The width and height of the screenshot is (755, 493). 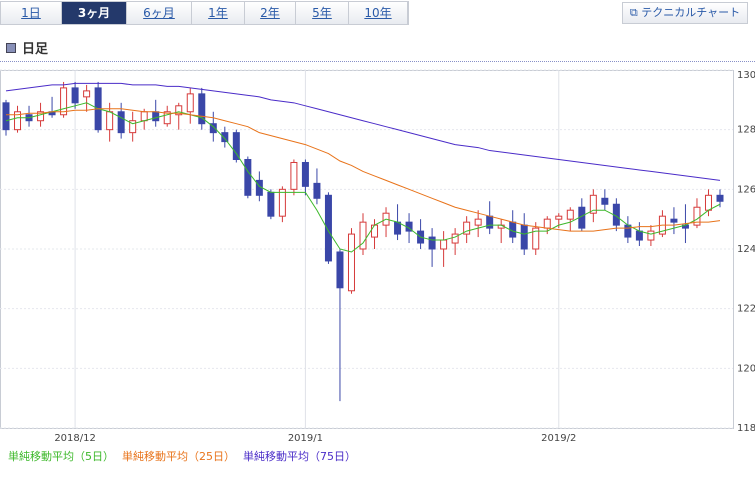 I want to click on heading: 日足, so click(x=27, y=47).